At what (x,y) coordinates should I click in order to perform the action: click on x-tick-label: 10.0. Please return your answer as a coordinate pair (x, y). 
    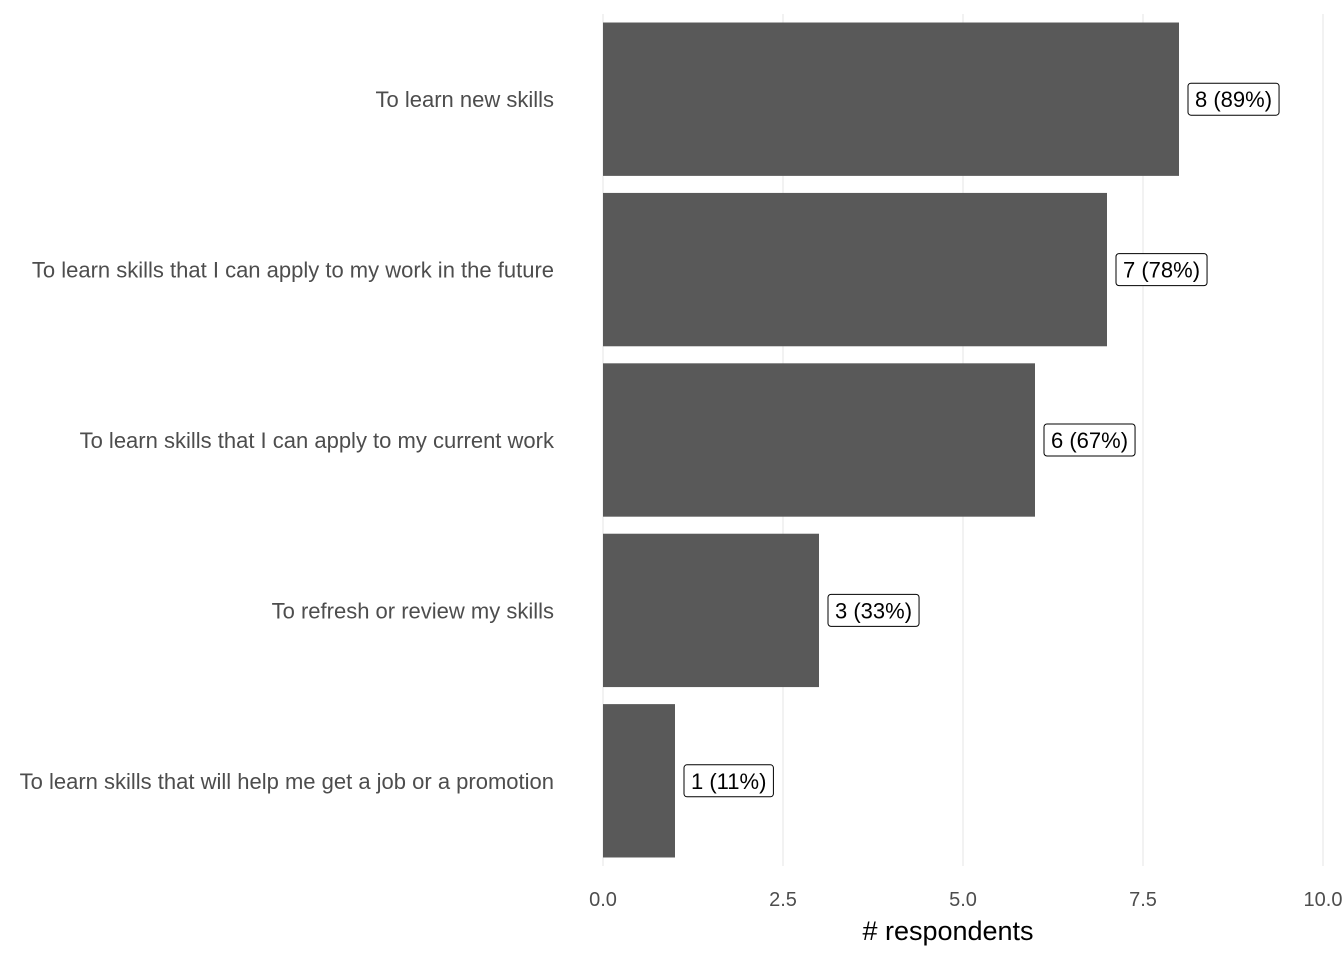
    Looking at the image, I should click on (1323, 900).